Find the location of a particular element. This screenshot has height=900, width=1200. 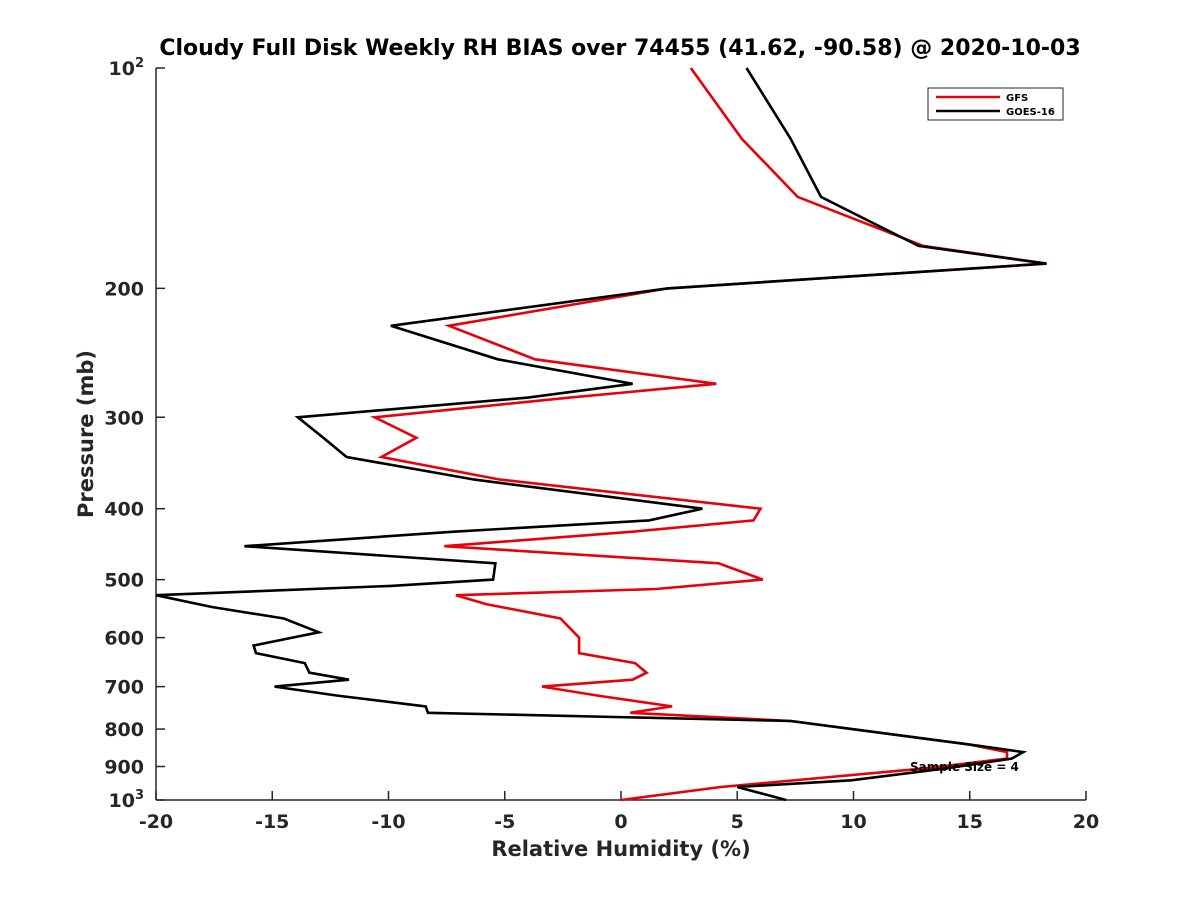

x-tick-label: 5 is located at coordinates (737, 822).